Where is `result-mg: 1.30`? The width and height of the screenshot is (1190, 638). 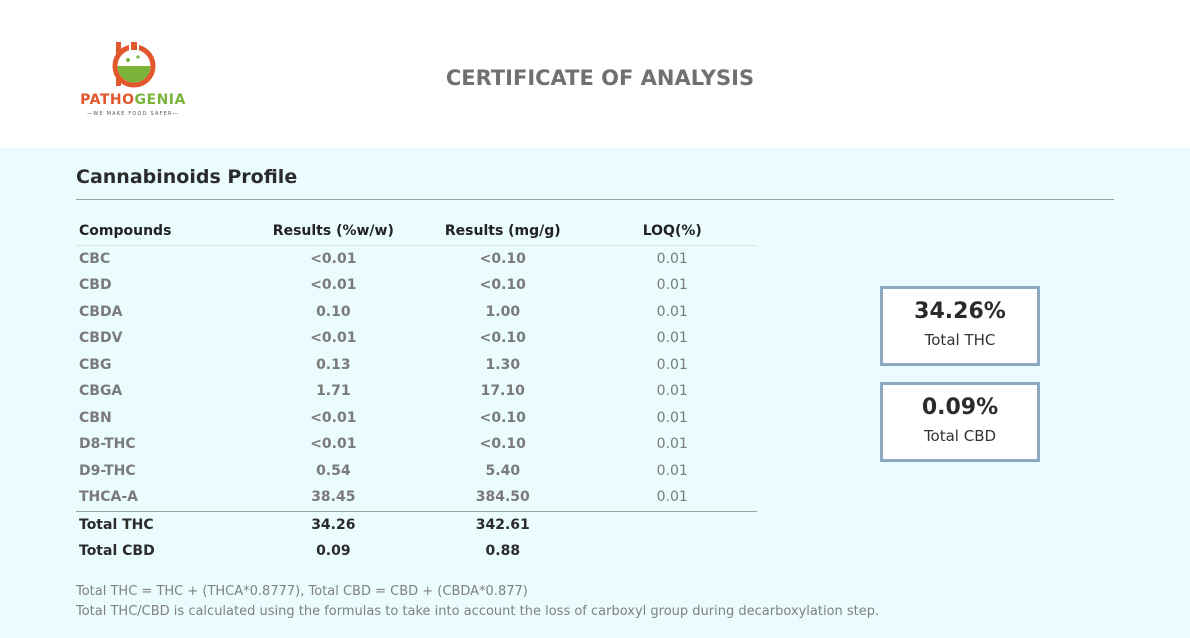 result-mg: 1.30 is located at coordinates (503, 364).